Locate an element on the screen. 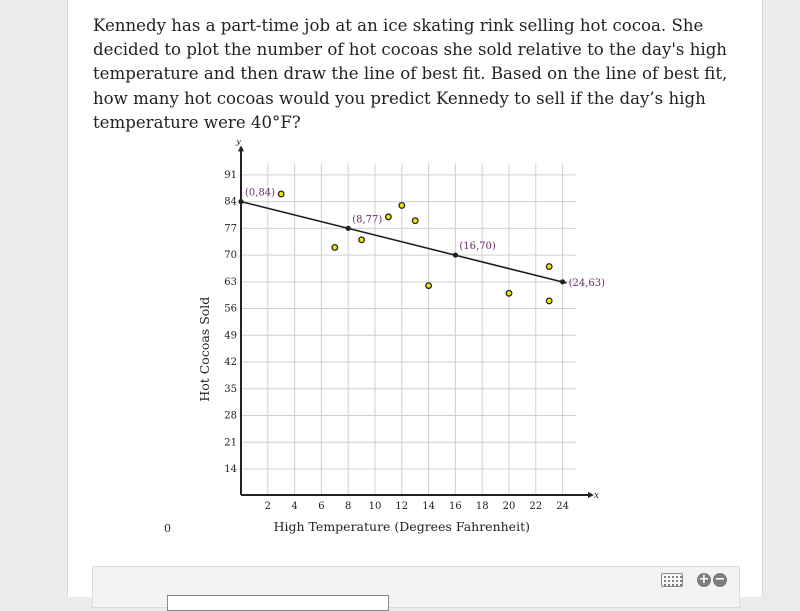 This screenshot has height=611, width=800. x-tick-label: 6 is located at coordinates (321, 506).